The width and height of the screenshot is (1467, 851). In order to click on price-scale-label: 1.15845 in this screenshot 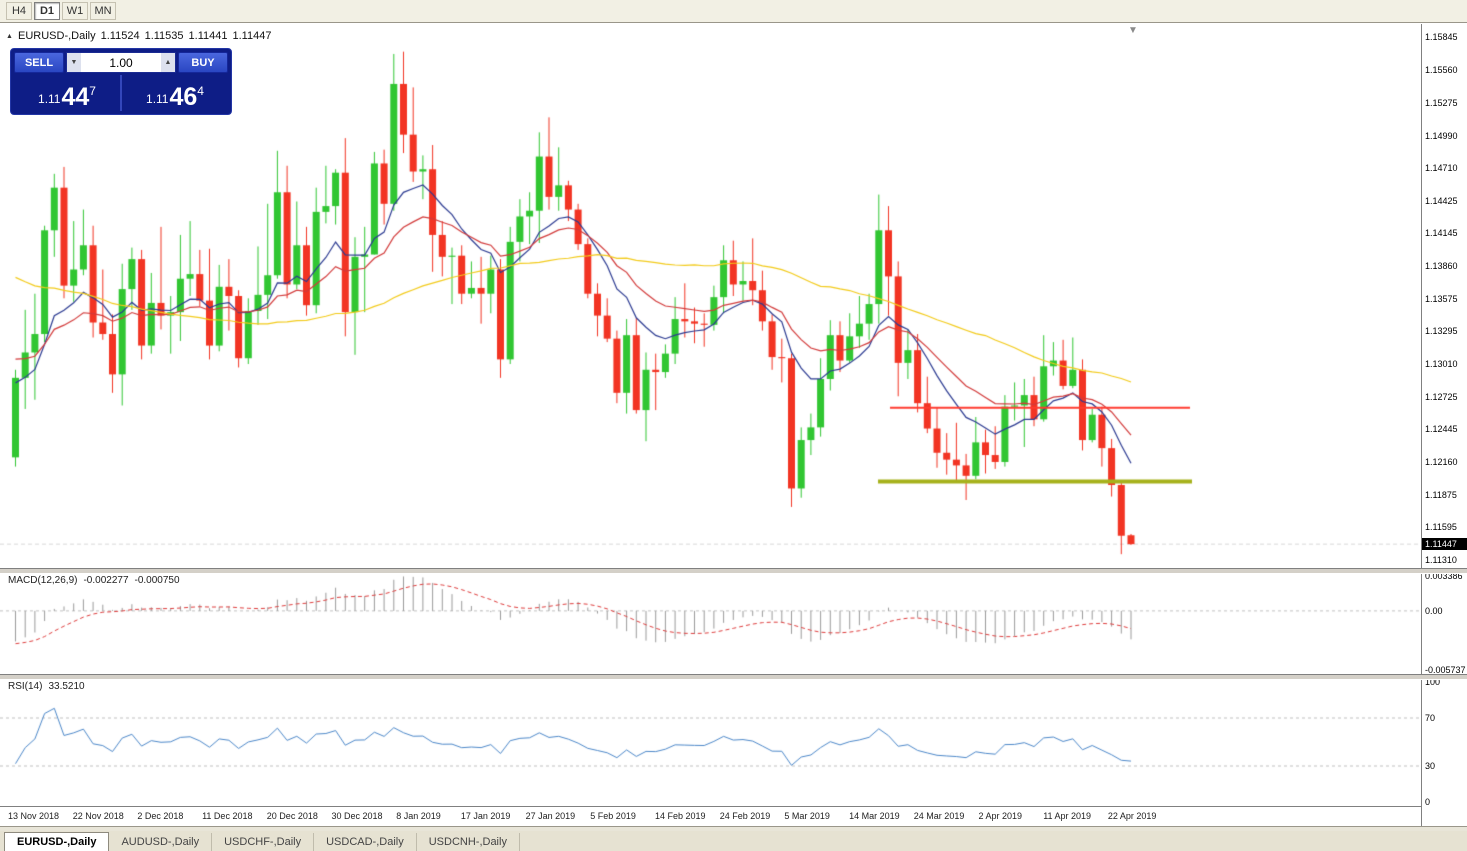, I will do `click(1441, 37)`.